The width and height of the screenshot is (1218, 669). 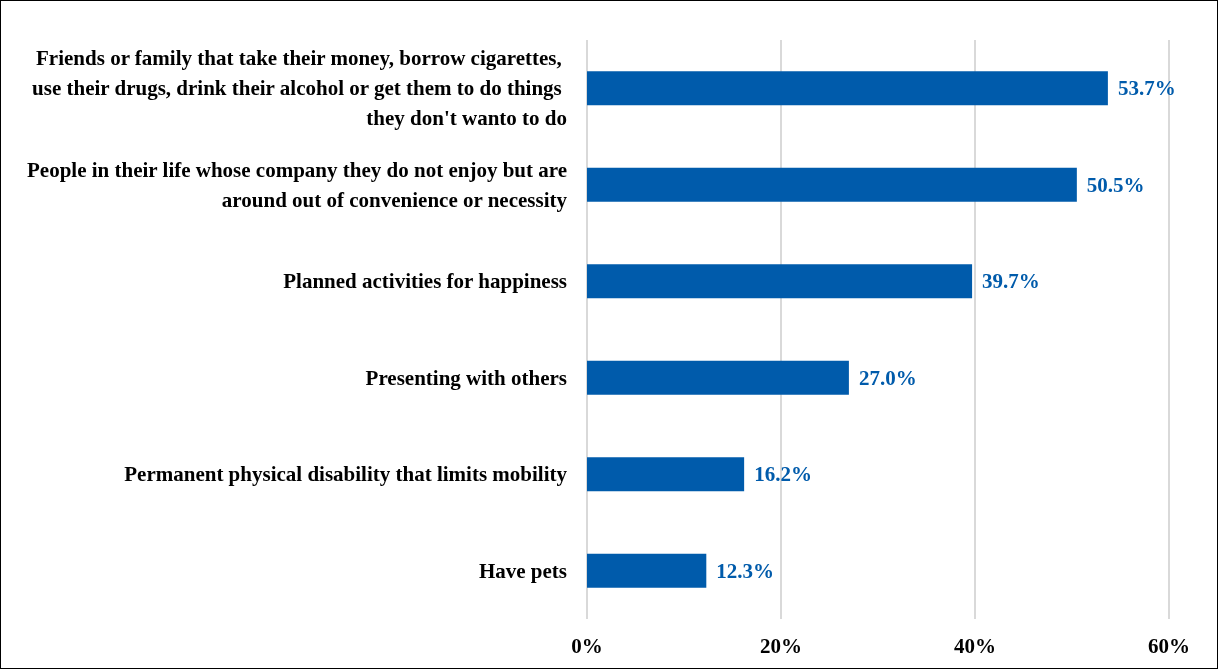 I want to click on x-tick-label: 0%, so click(x=587, y=645).